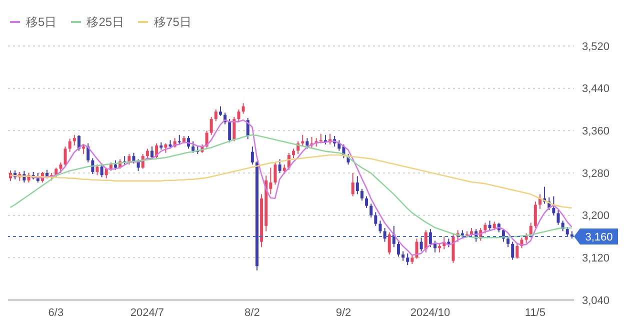 Image resolution: width=640 pixels, height=334 pixels. Describe the element at coordinates (596, 174) in the screenshot. I see `y-tick-label: 3,280` at that location.